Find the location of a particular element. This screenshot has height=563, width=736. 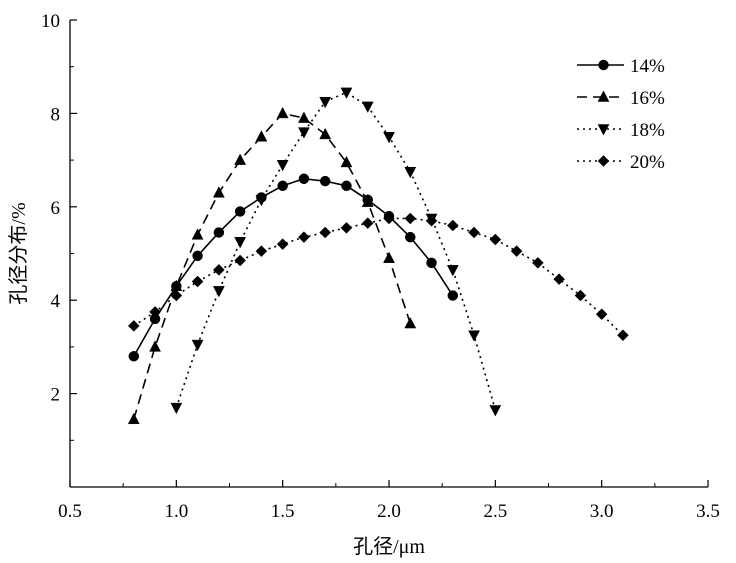

x-tick-label: 3.0 is located at coordinates (602, 511).